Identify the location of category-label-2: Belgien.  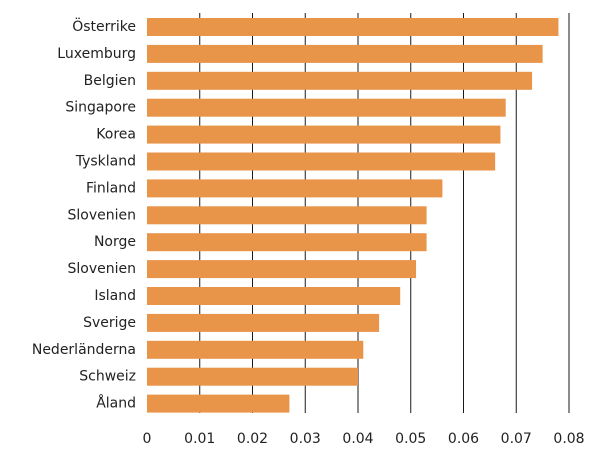
(110, 81).